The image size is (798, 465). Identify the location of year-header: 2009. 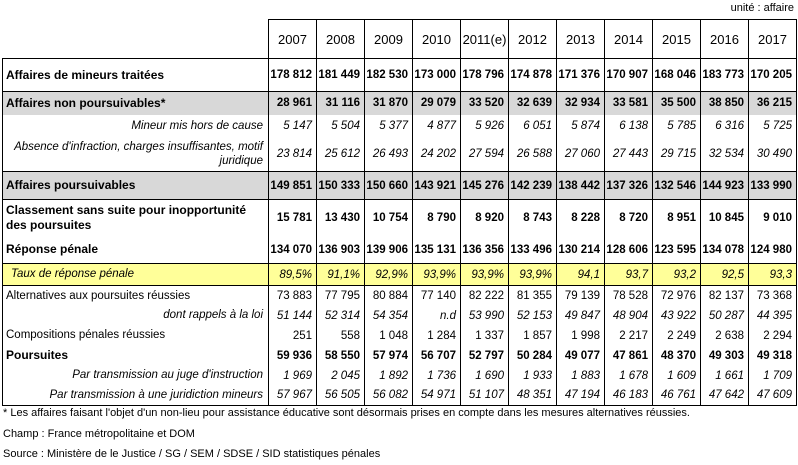
(388, 39).